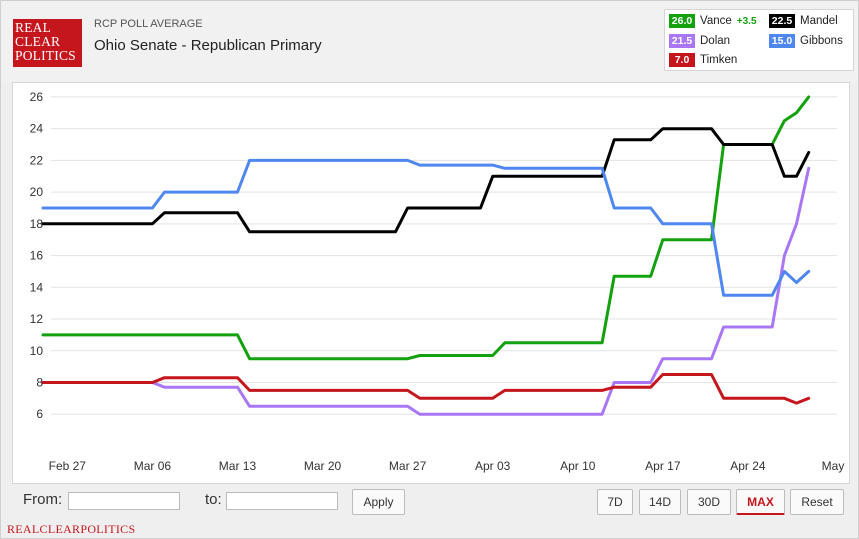 The width and height of the screenshot is (859, 539). I want to click on legend-value: 7.0, so click(682, 60).